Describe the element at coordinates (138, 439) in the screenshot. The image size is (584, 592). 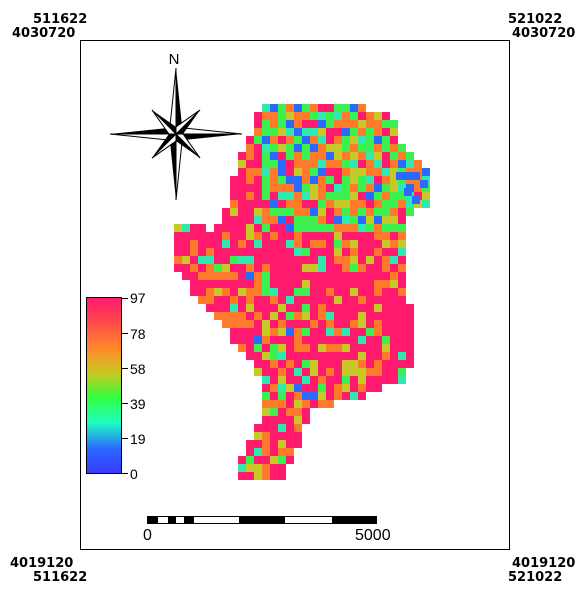
I see `legend-label-19: 19` at that location.